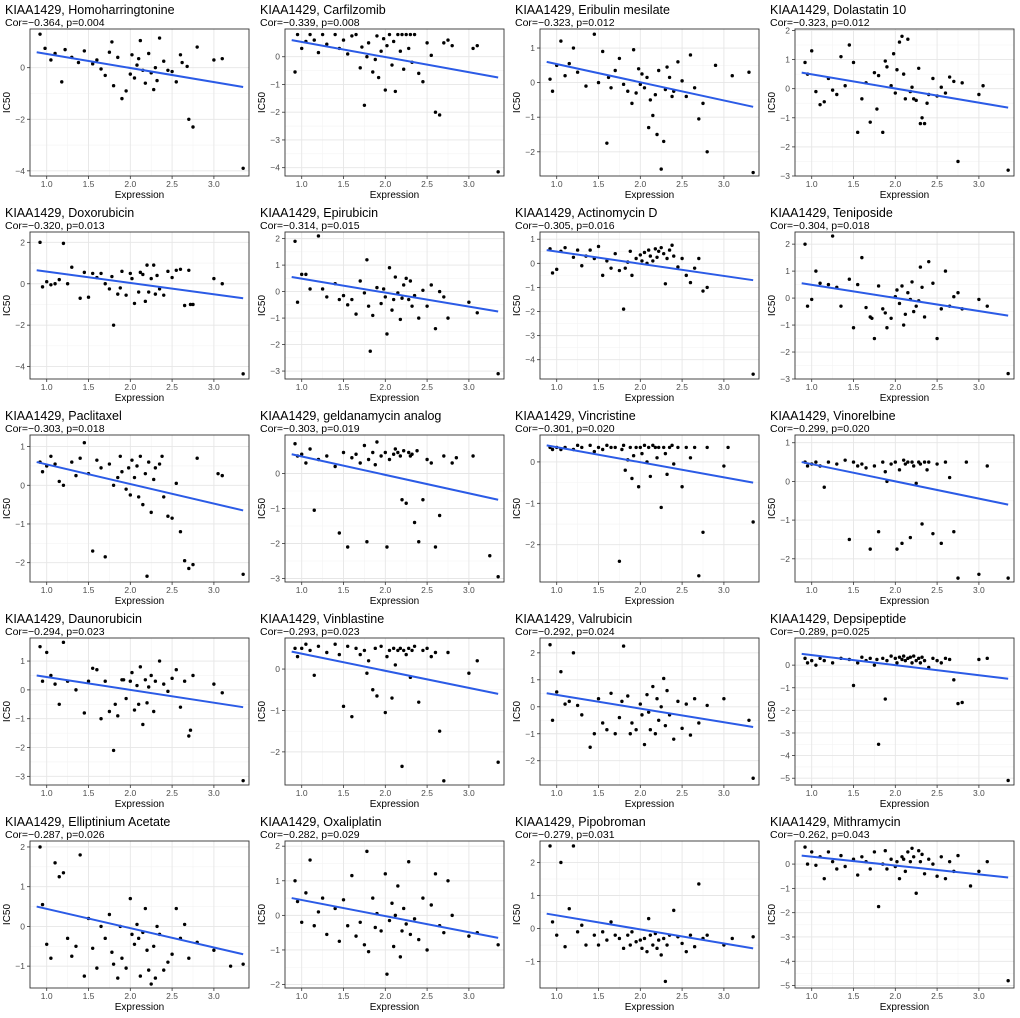  Describe the element at coordinates (214, 793) in the screenshot. I see `x-tick-label: 3.0` at that location.